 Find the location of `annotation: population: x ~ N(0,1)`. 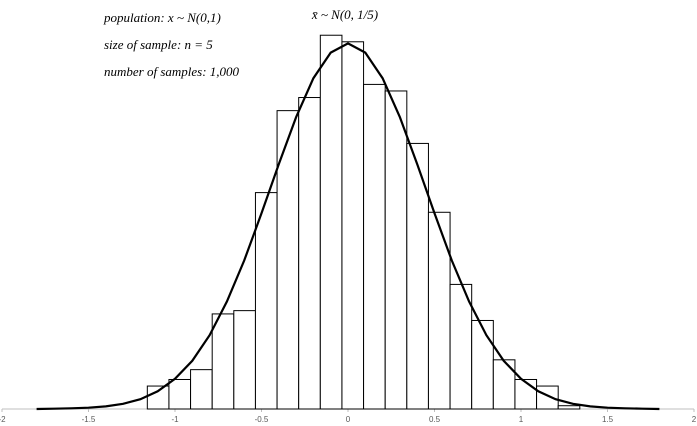

annotation: population: x ~ N(0,1) is located at coordinates (162, 17).